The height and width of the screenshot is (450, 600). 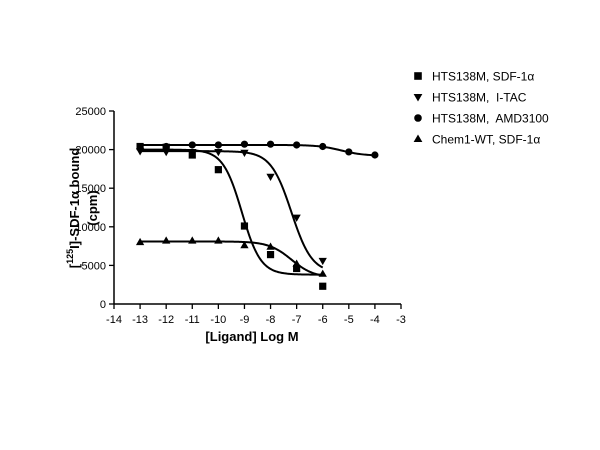 What do you see at coordinates (94, 266) in the screenshot?
I see `y-tick-label: 5000` at bounding box center [94, 266].